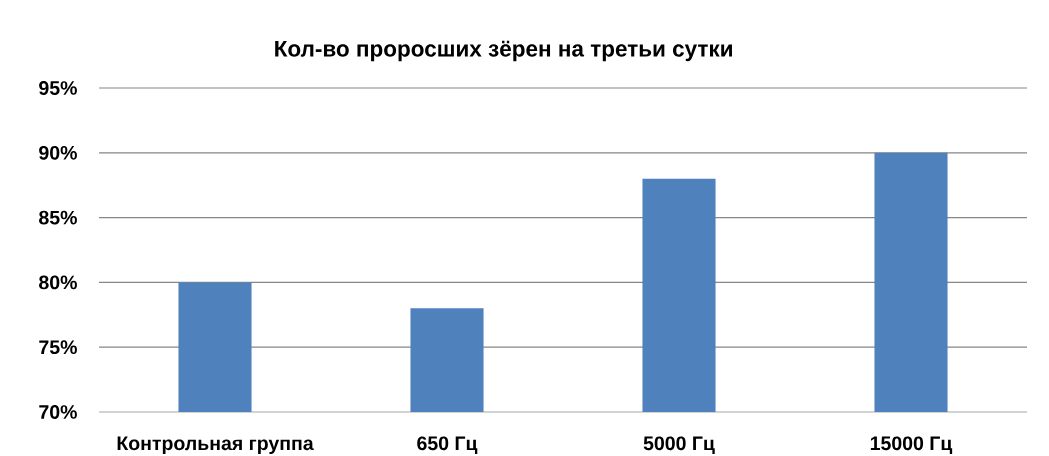 This screenshot has height=456, width=1049. I want to click on y-tick-label: 90%, so click(58, 152).